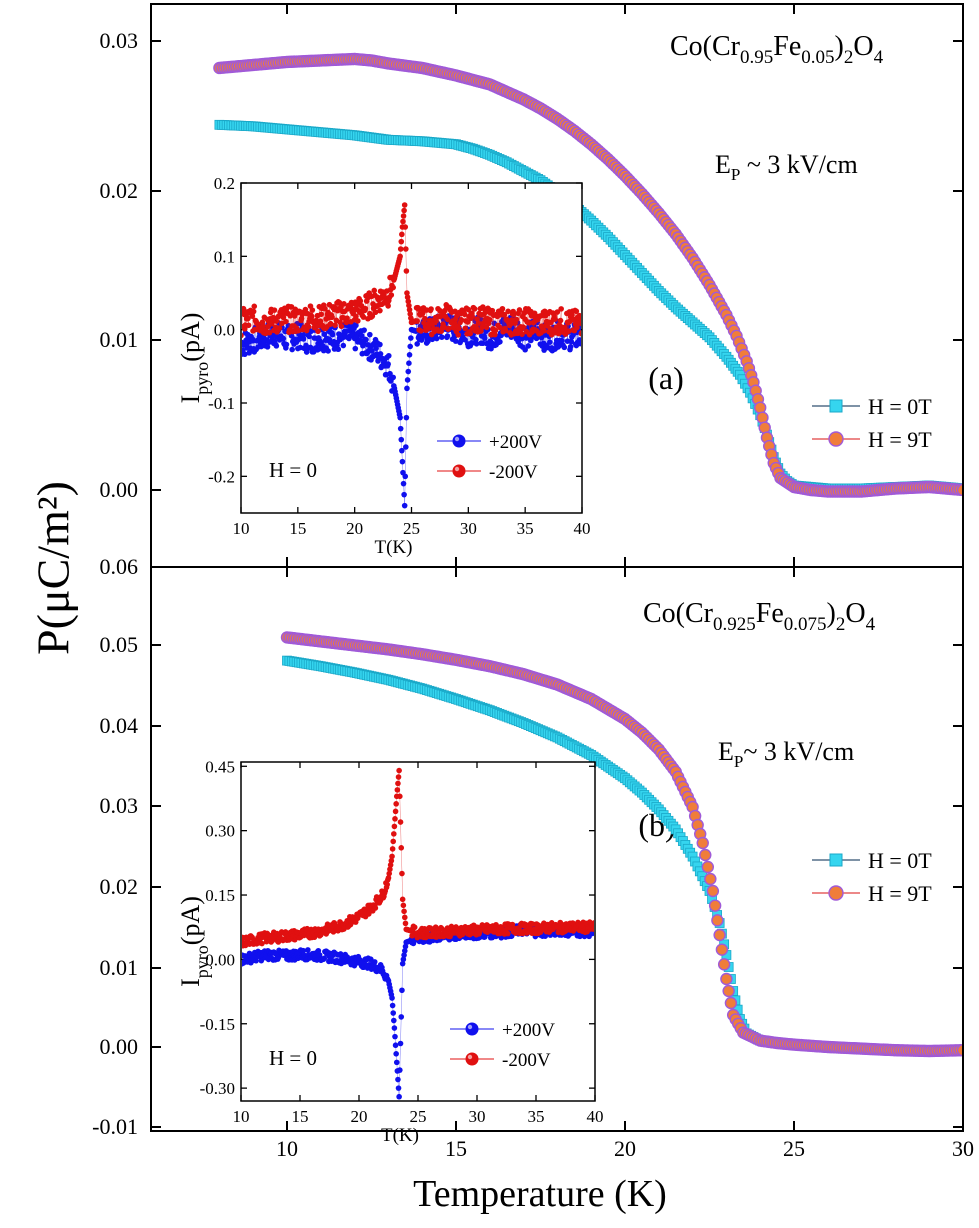 The width and height of the screenshot is (979, 1228). What do you see at coordinates (119, 967) in the screenshot?
I see `y-tick-label: 0.01` at bounding box center [119, 967].